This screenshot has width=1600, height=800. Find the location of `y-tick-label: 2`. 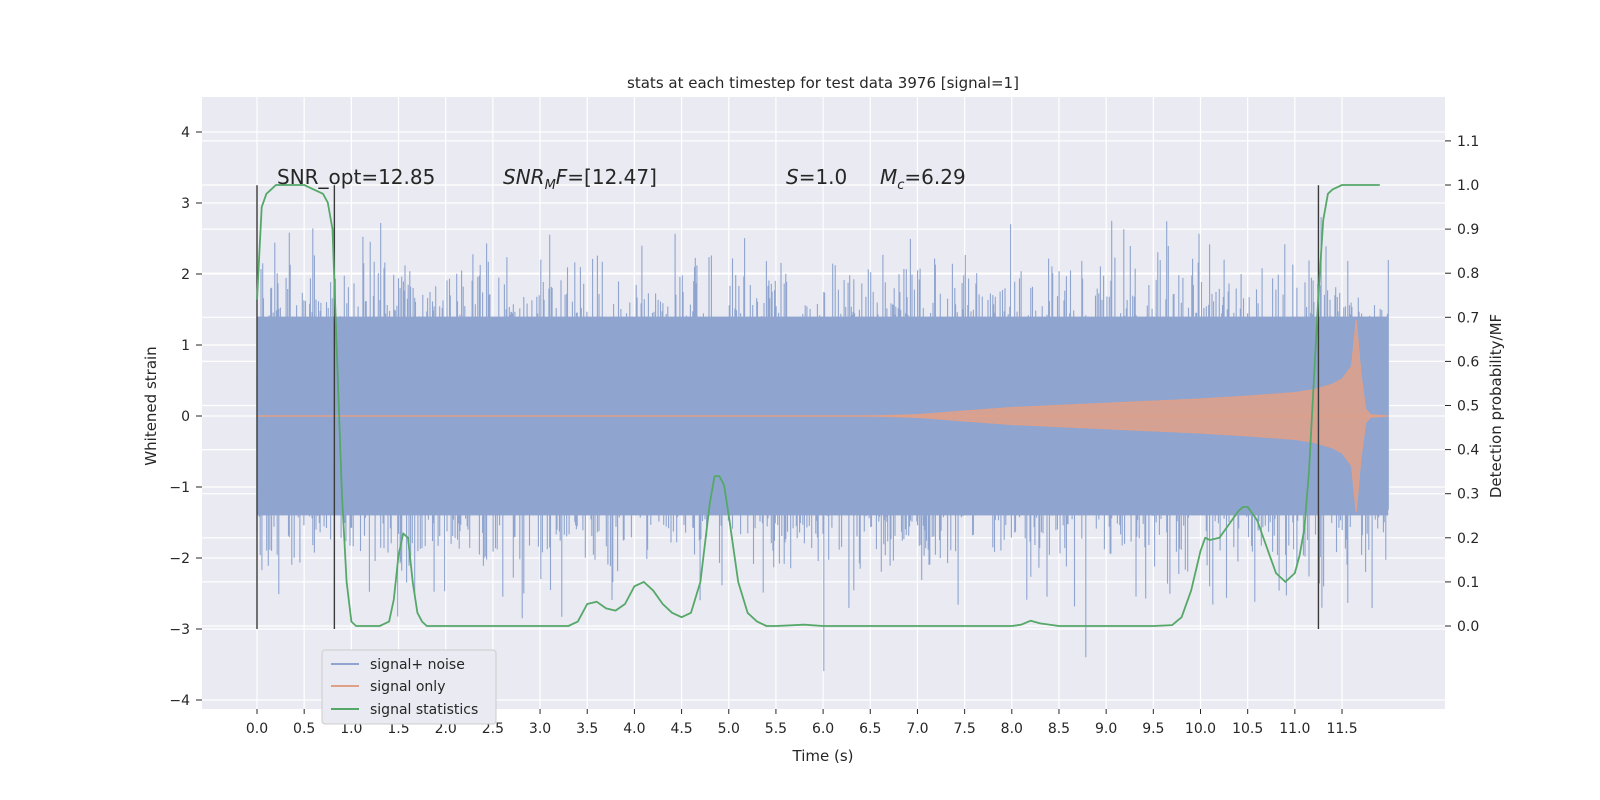

y-tick-label: 2 is located at coordinates (185, 275).